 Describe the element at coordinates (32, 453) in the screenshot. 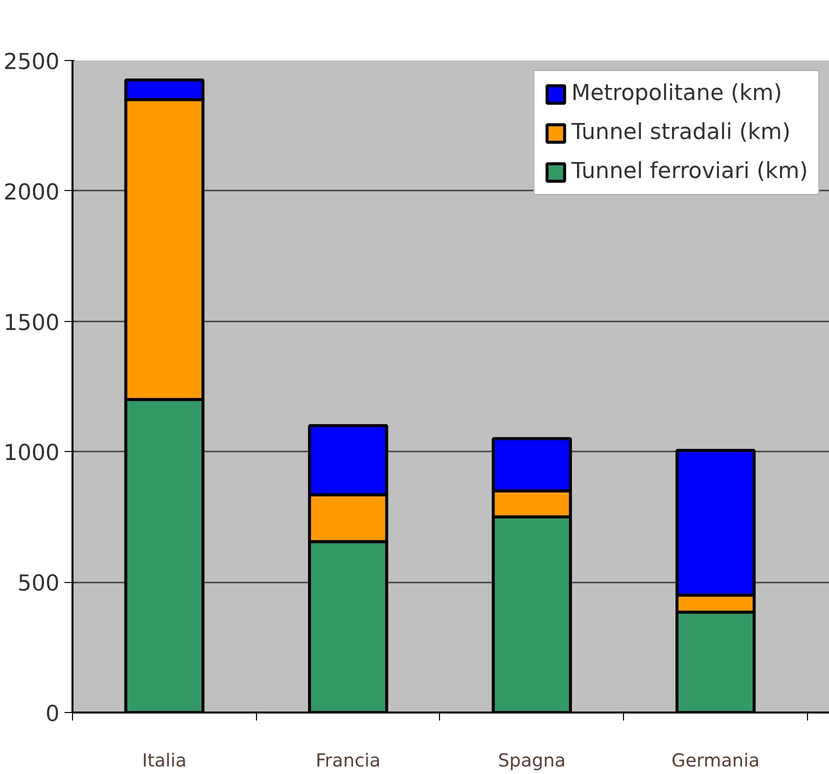

I see `y-tick-label: 1000` at that location.